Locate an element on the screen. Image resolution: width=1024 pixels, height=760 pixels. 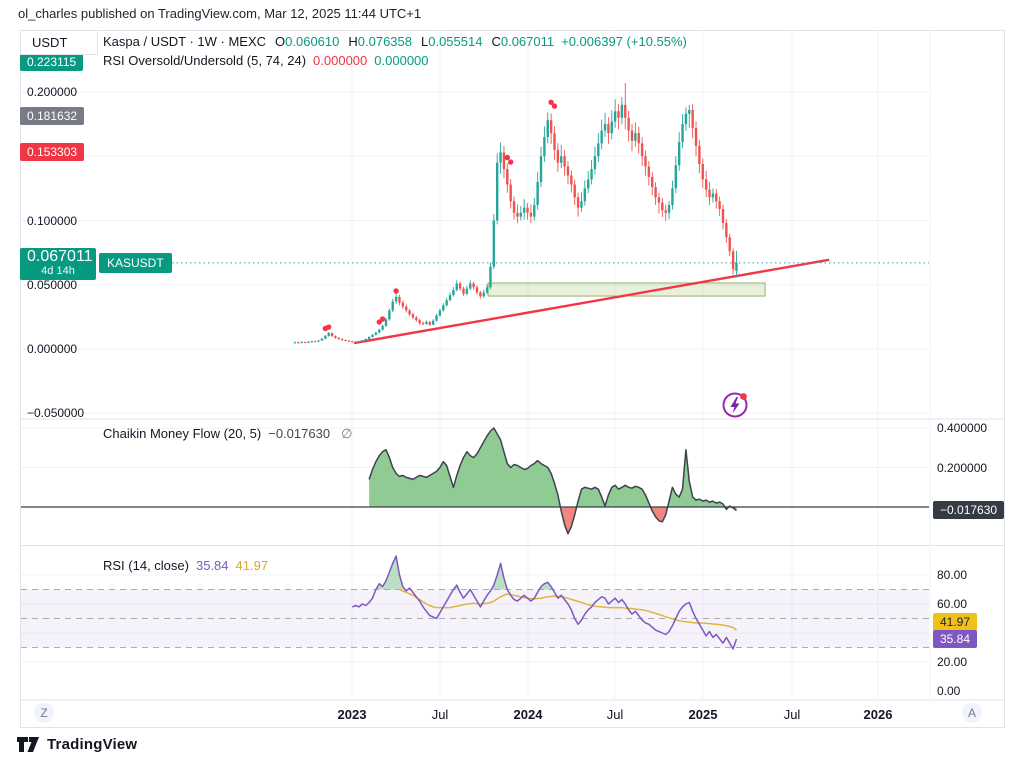
rsi-value-badge: 41.97 is located at coordinates (955, 622).